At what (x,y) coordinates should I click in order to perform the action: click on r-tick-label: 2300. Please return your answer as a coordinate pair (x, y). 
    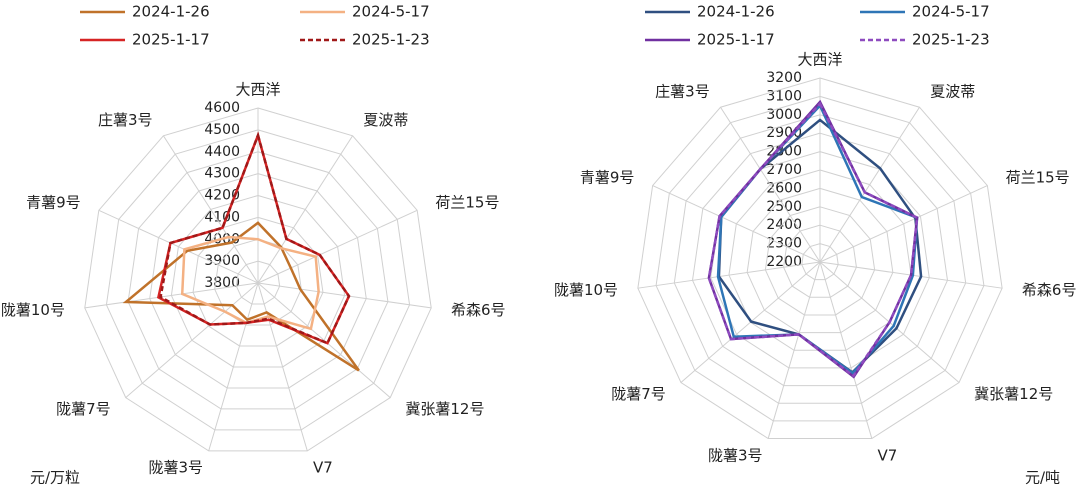
    Looking at the image, I should click on (784, 244).